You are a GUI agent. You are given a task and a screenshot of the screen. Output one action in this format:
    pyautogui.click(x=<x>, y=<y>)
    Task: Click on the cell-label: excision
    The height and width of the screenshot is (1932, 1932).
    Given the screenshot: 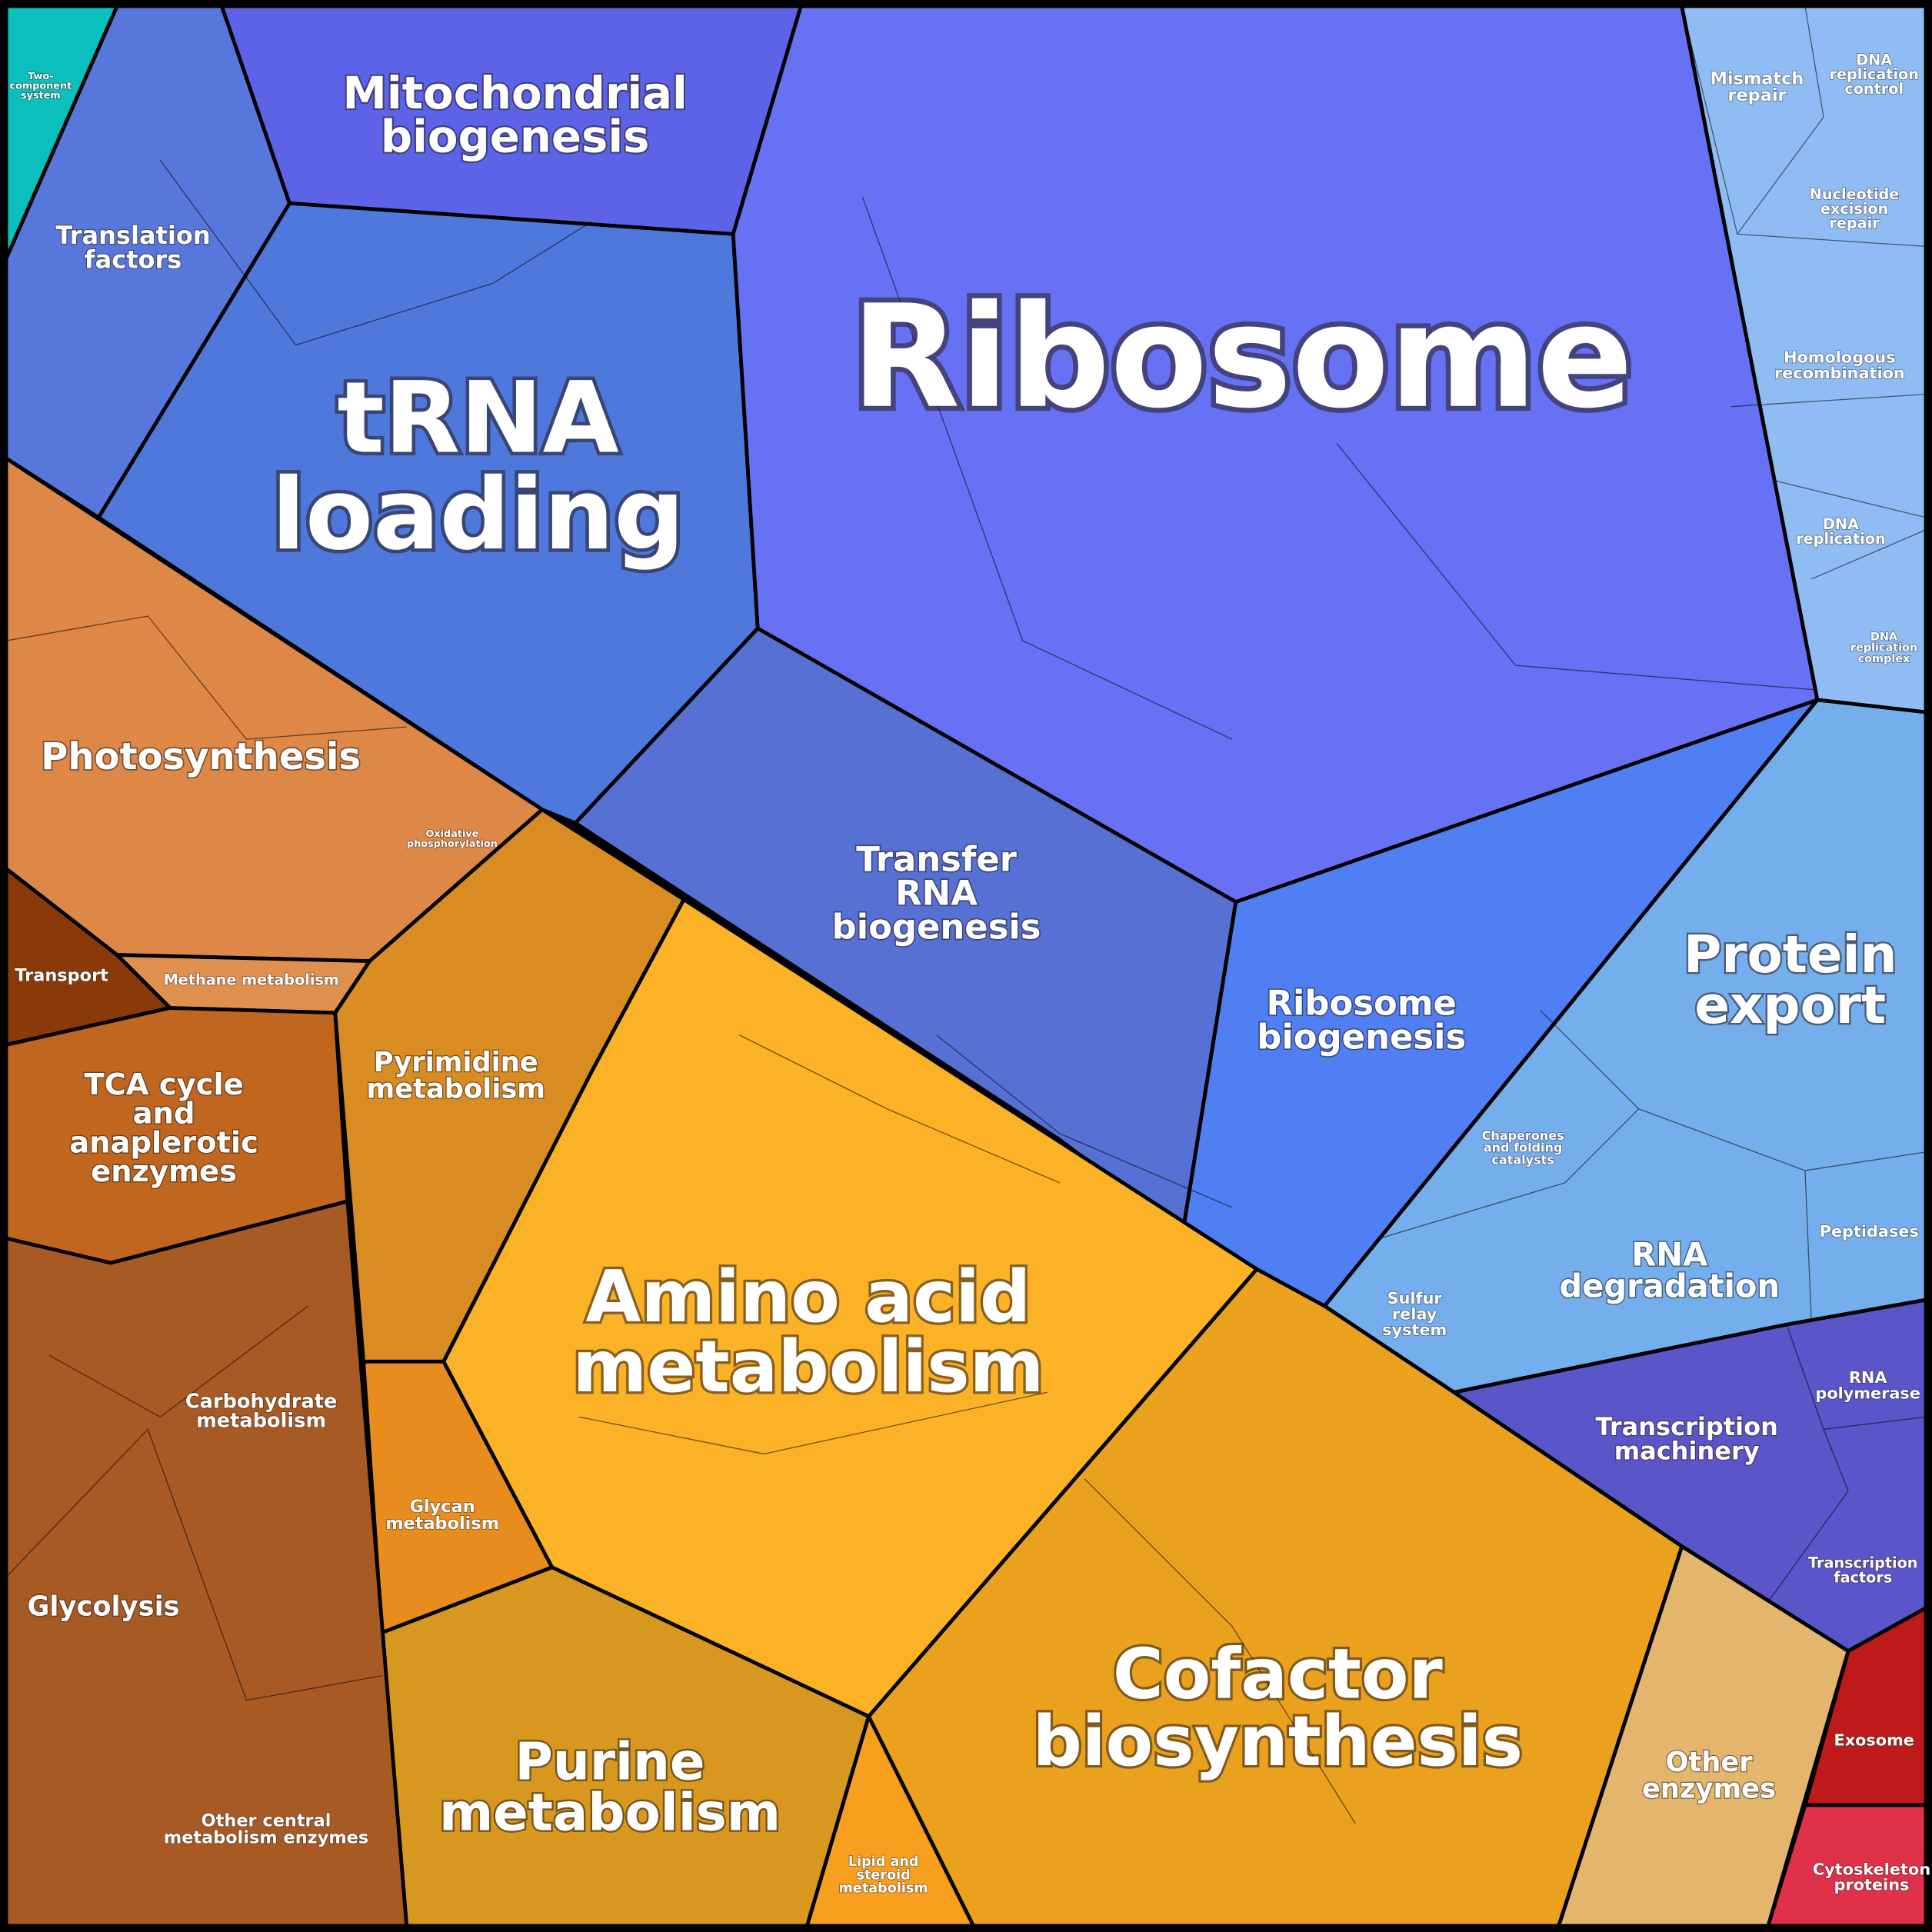 What is the action you would take?
    pyautogui.click(x=1854, y=209)
    